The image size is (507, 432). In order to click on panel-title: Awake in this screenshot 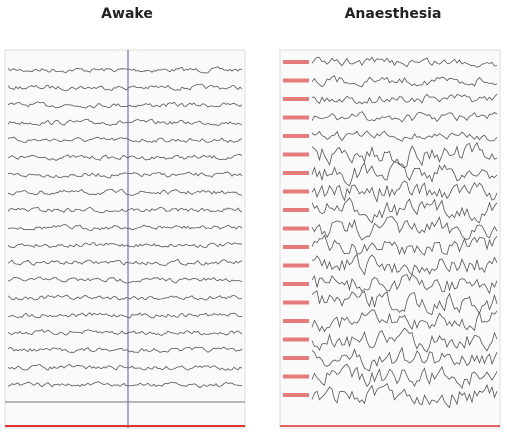, I will do `click(127, 14)`.